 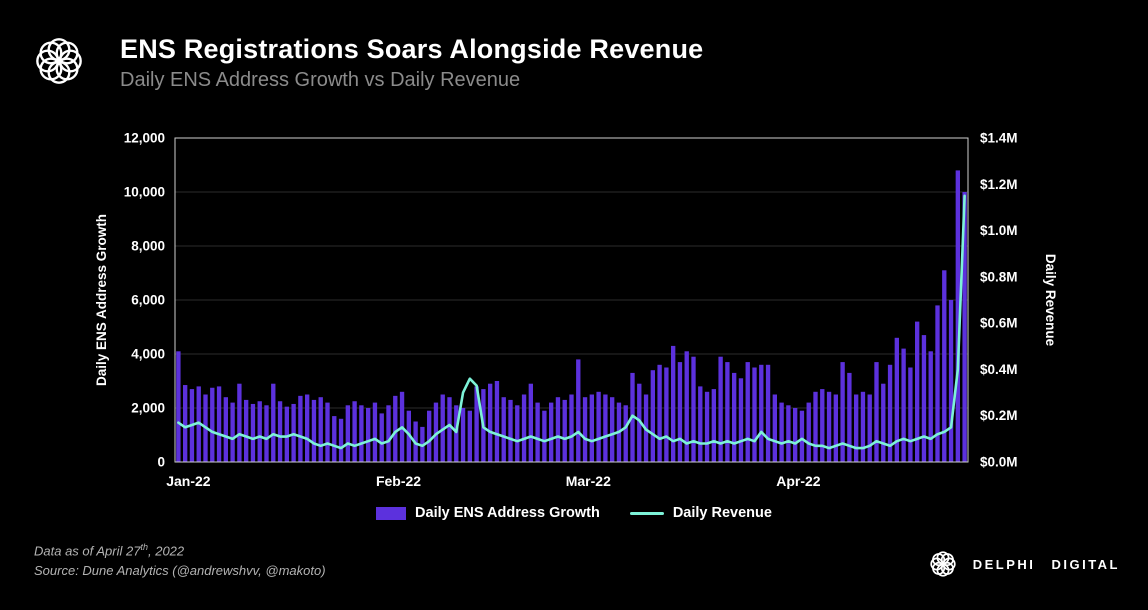 What do you see at coordinates (109, 550) in the screenshot?
I see `data-as-of-note: Data as of April 27th, 2022` at bounding box center [109, 550].